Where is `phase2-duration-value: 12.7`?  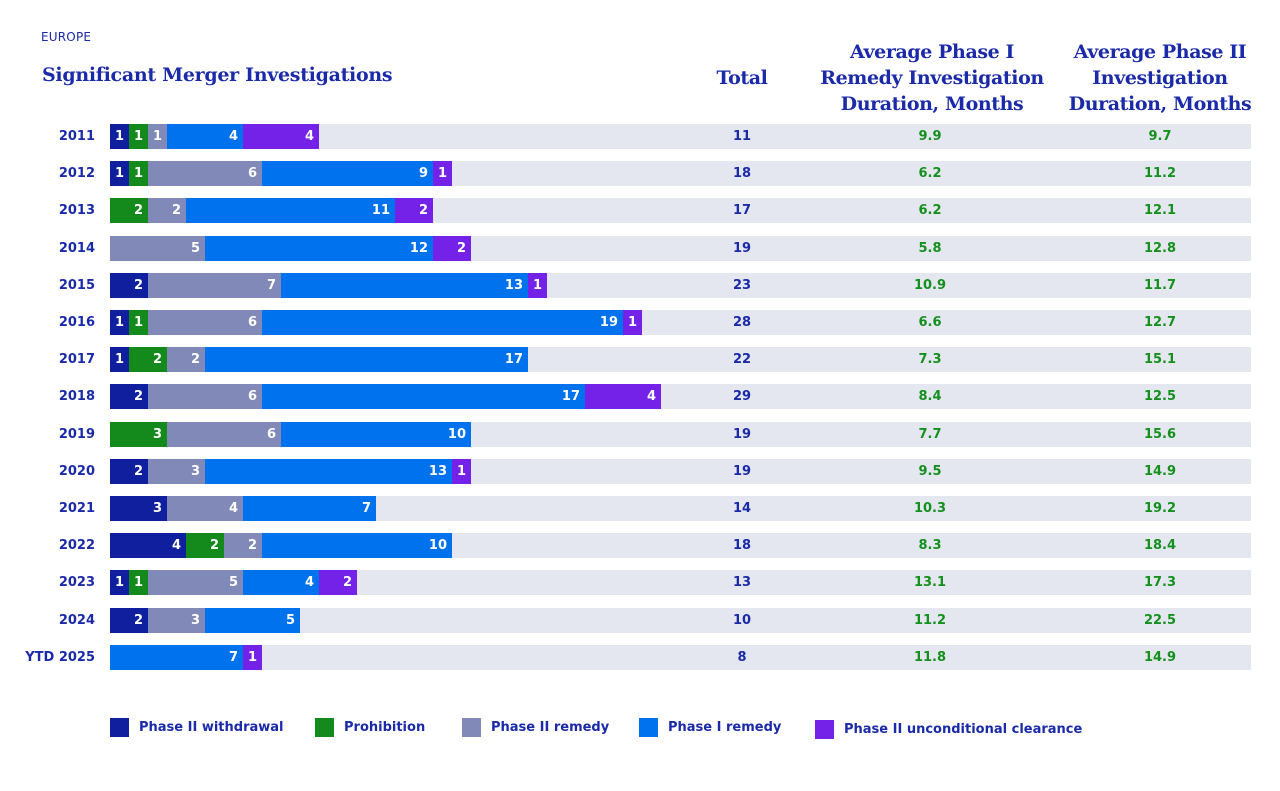
phase2-duration-value: 12.7 is located at coordinates (1160, 322).